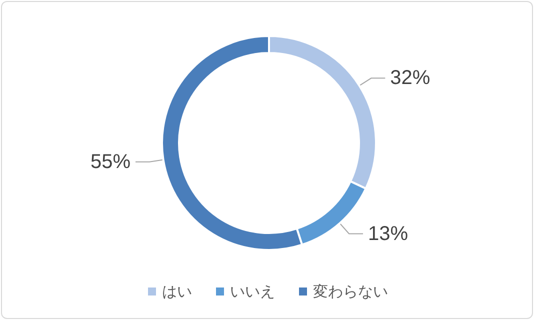 The image size is (536, 322). I want to click on data-label: 55%, so click(110, 161).